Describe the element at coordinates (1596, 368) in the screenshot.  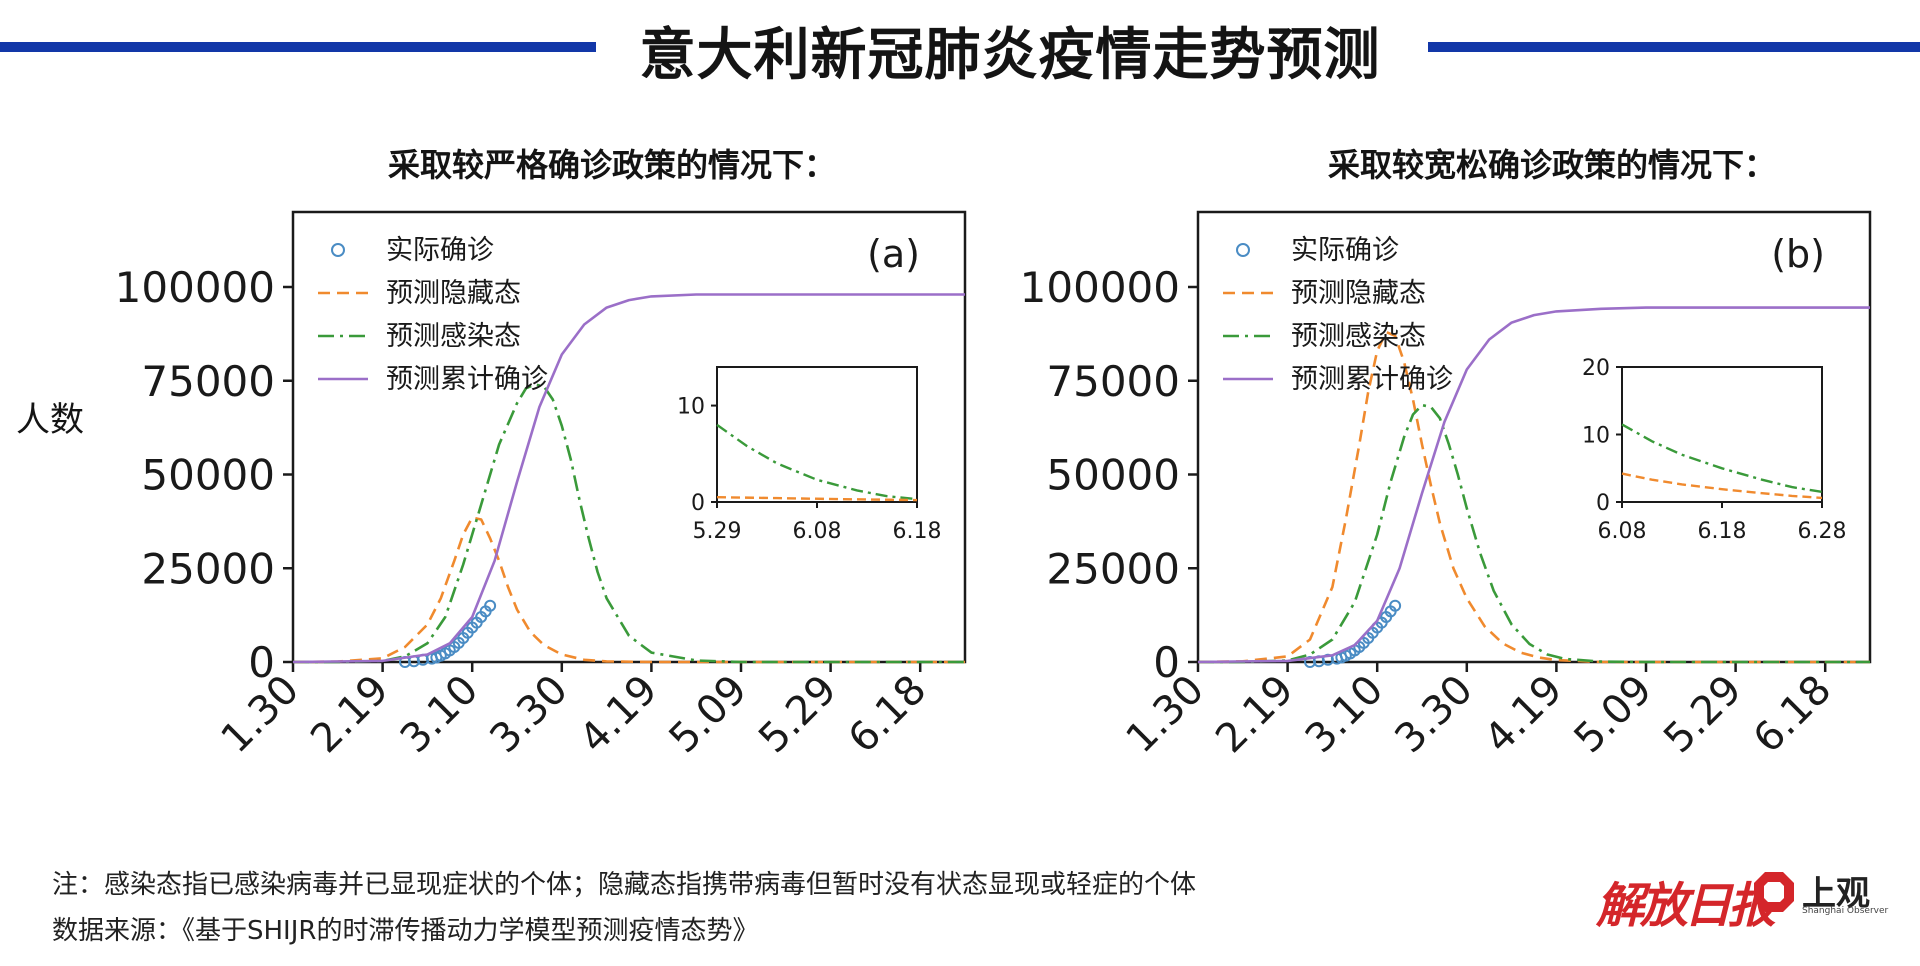
I see `inset-y-tick-label: 20` at that location.